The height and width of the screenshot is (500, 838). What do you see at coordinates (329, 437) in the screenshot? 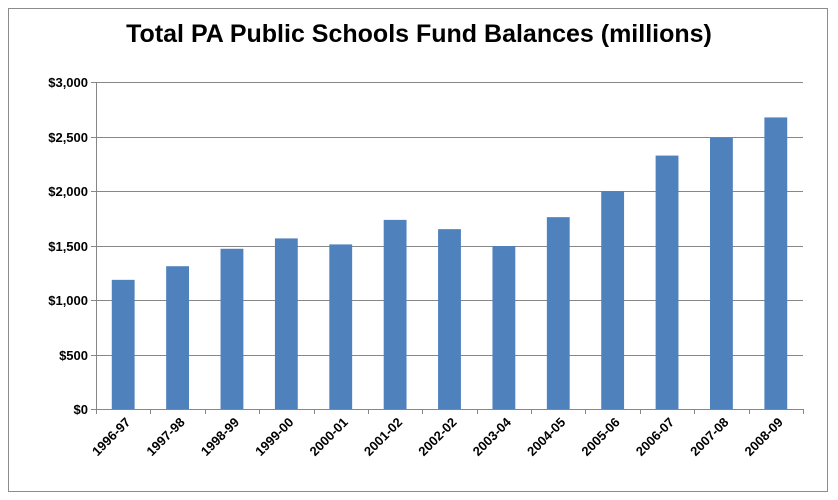
I see `x-tick-label: 2000-01` at bounding box center [329, 437].